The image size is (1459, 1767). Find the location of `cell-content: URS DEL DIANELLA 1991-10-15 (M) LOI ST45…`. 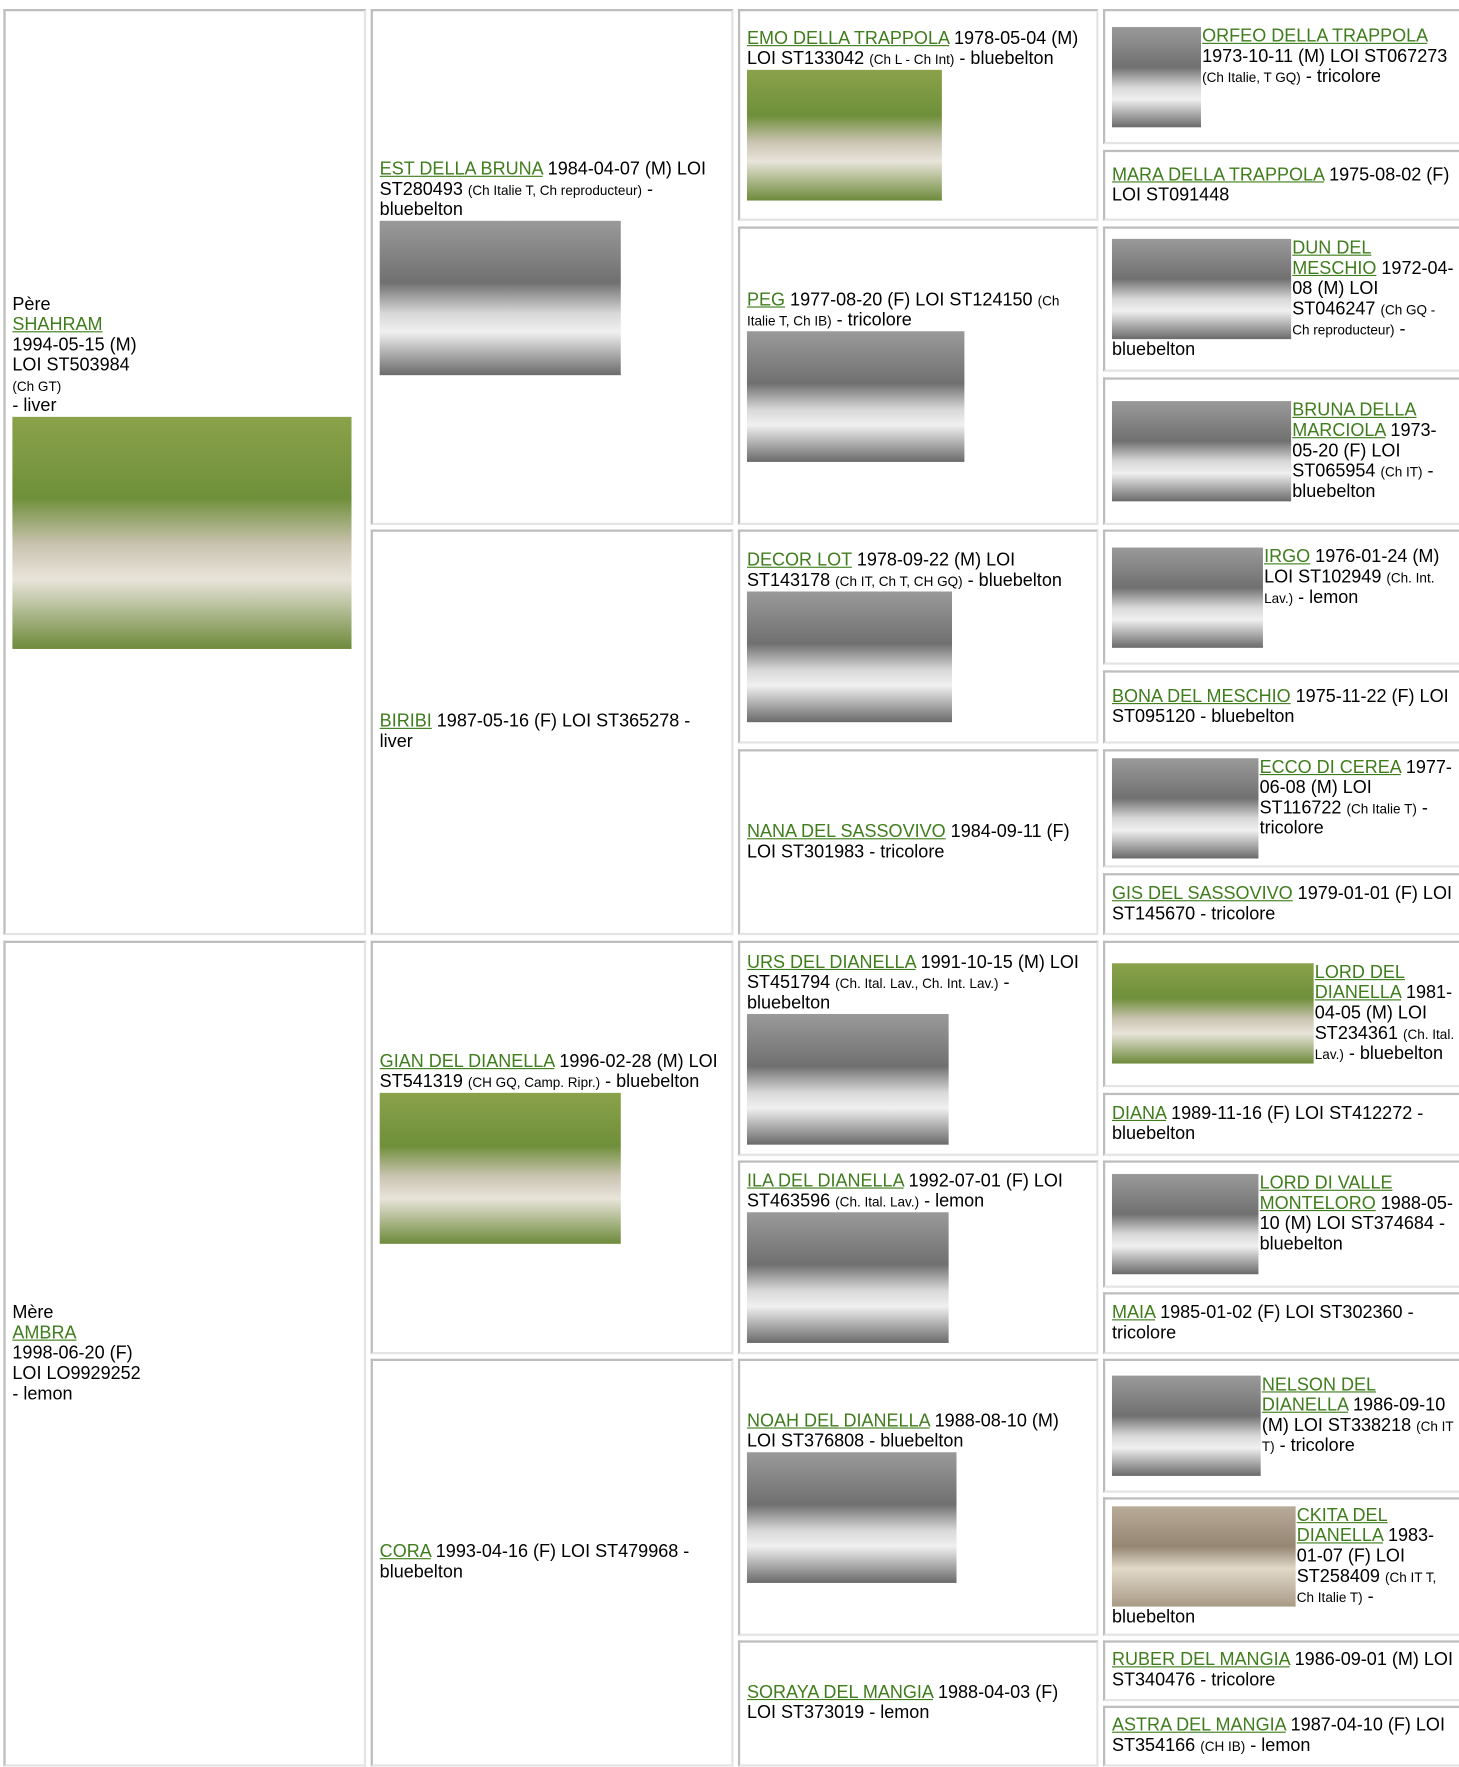

cell-content: URS DEL DIANELLA 1991-10-15 (M) LOI ST45… is located at coordinates (917, 1048).